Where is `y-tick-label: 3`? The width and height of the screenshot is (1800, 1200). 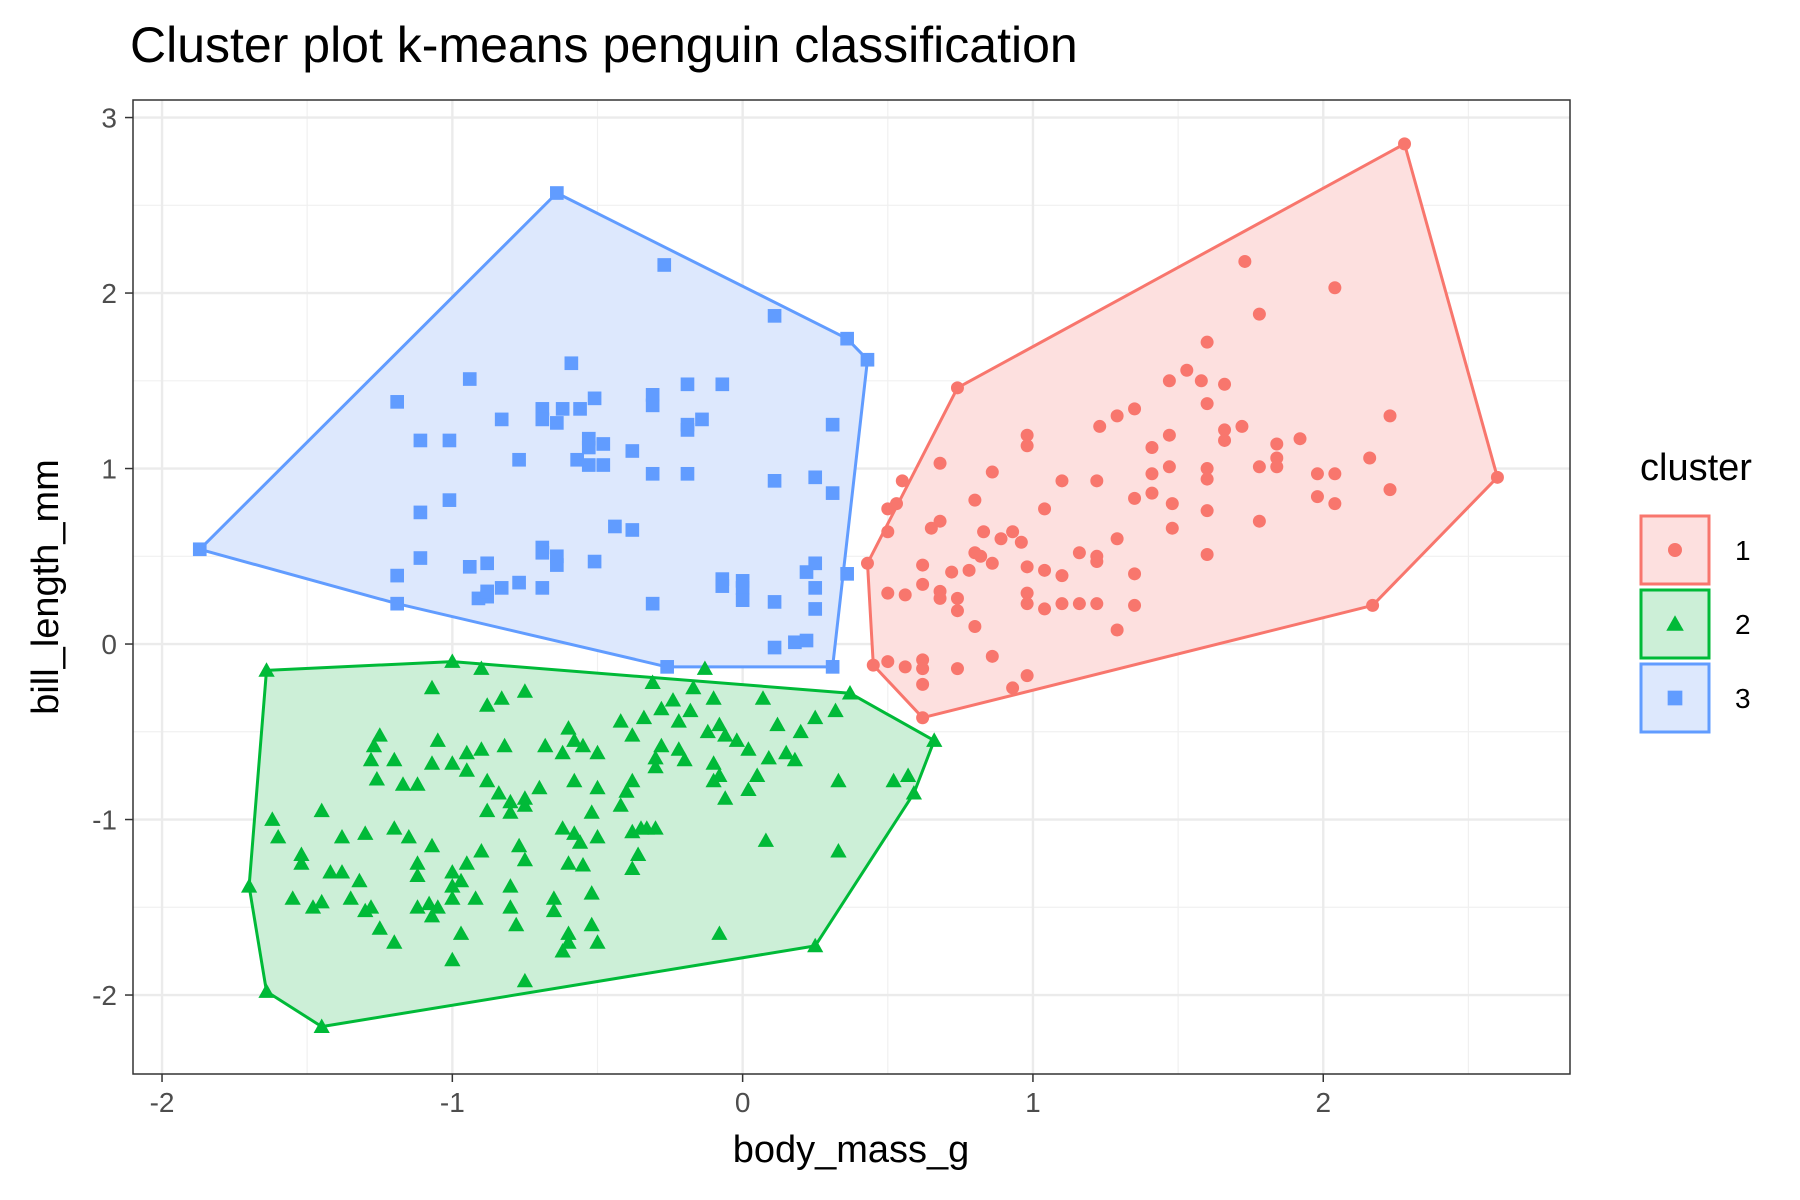
y-tick-label: 3 is located at coordinates (109, 118).